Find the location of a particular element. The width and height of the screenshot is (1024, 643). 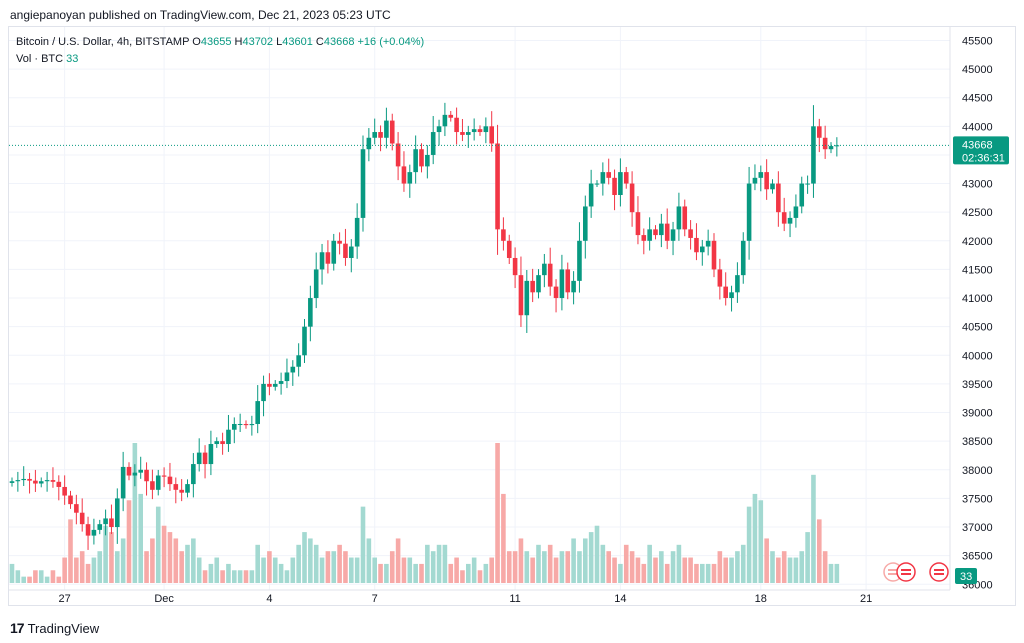

footer: 17 TradingView is located at coordinates (54, 628).